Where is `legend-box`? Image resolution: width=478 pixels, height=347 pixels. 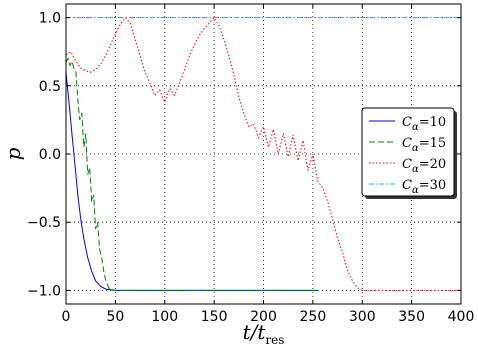
legend-box is located at coordinates (408, 152).